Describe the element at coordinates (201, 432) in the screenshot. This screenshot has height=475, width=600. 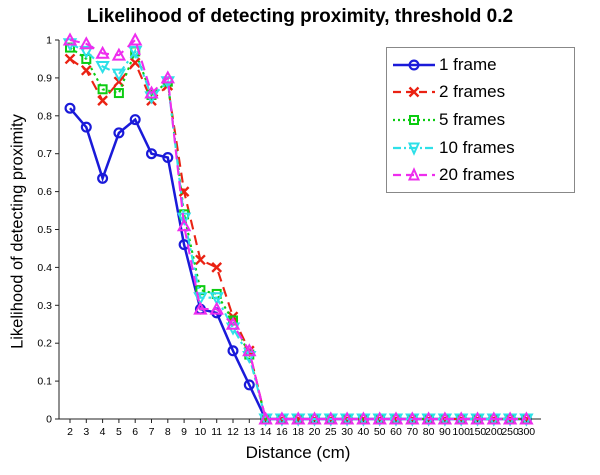
I see `x-tick-label: 10` at that location.